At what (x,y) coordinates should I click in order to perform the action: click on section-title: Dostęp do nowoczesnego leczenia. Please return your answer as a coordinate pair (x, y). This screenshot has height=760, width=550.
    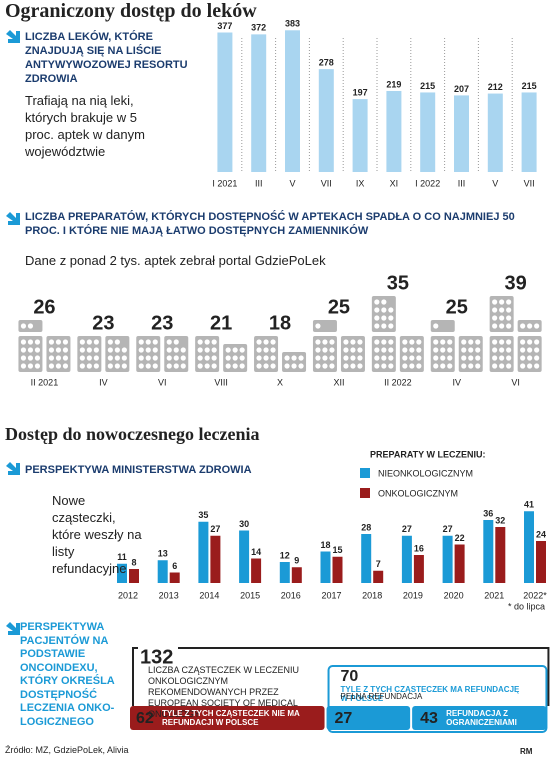
    Looking at the image, I should click on (132, 434).